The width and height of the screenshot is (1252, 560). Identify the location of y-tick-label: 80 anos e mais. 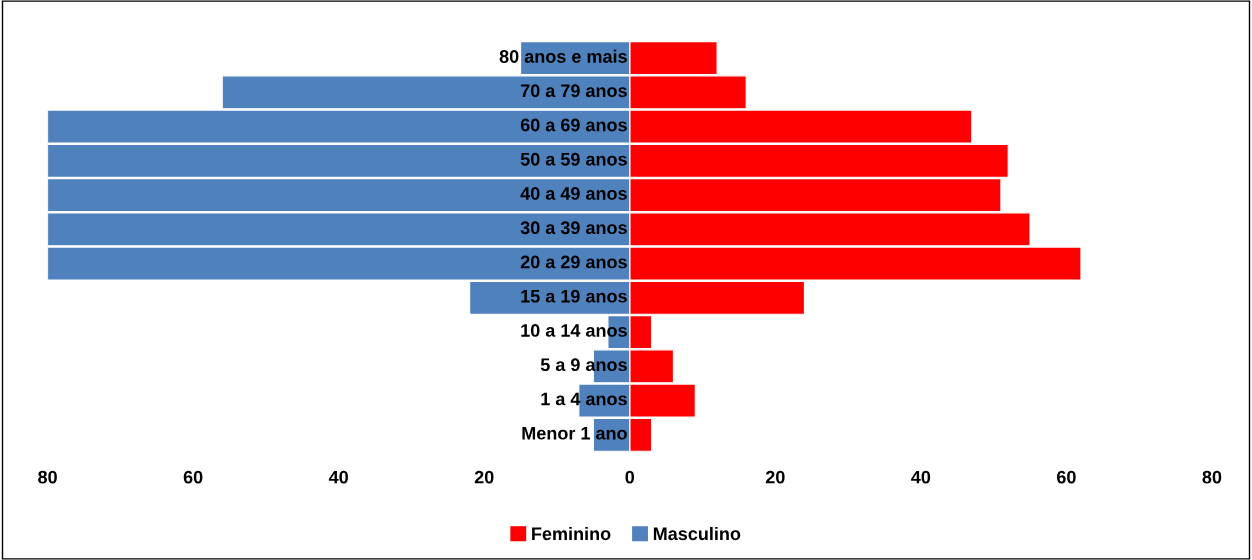
(563, 56).